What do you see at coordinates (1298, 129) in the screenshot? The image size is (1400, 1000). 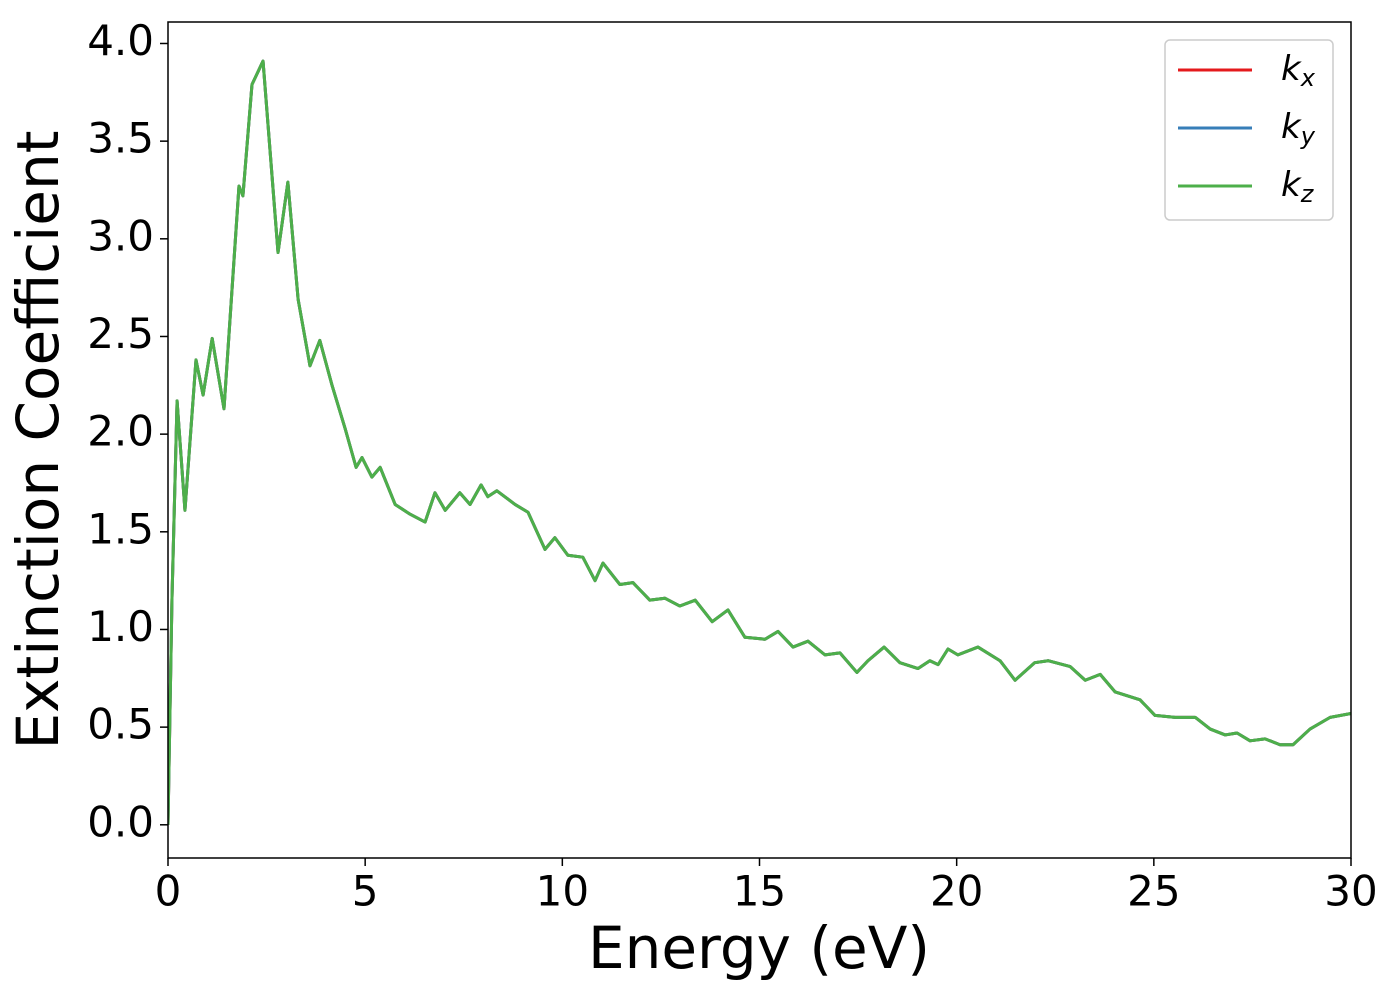 I see `legend-label: ky` at bounding box center [1298, 129].